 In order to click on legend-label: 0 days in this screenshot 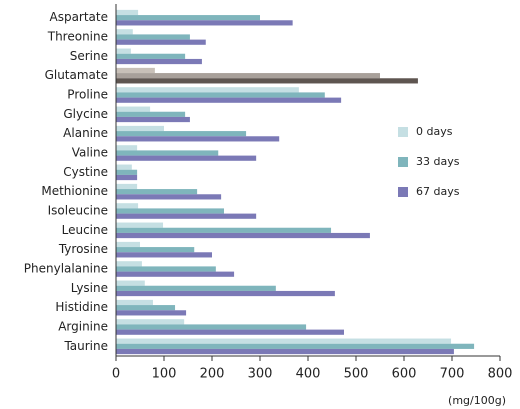, I will do `click(434, 131)`.